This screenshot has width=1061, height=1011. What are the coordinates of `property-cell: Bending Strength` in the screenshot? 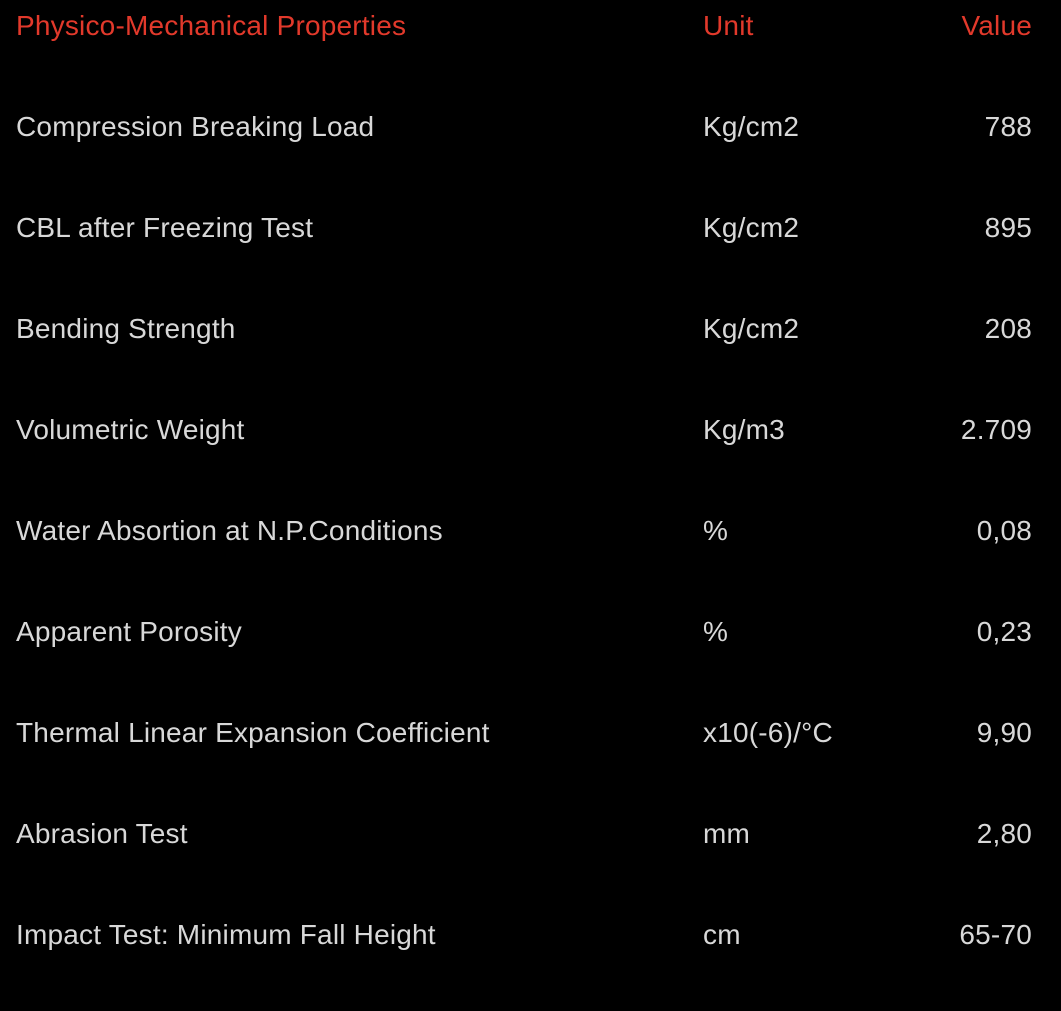 It's located at (126, 328).